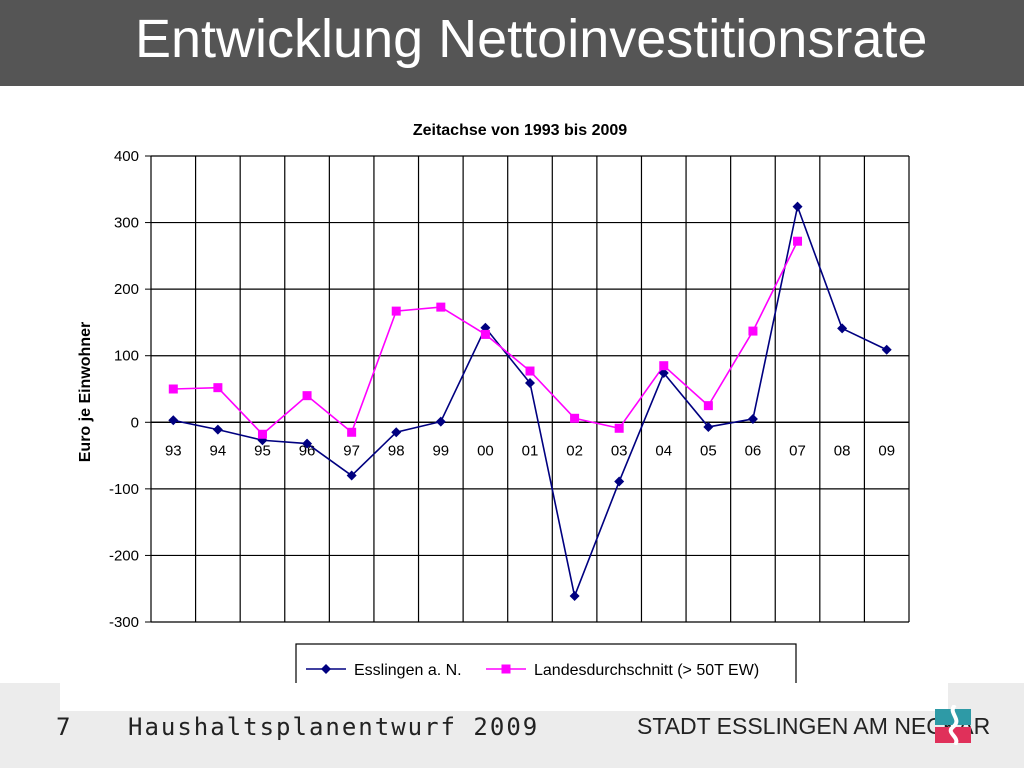  Describe the element at coordinates (842, 450) in the screenshot. I see `x-tick-label: 08` at that location.